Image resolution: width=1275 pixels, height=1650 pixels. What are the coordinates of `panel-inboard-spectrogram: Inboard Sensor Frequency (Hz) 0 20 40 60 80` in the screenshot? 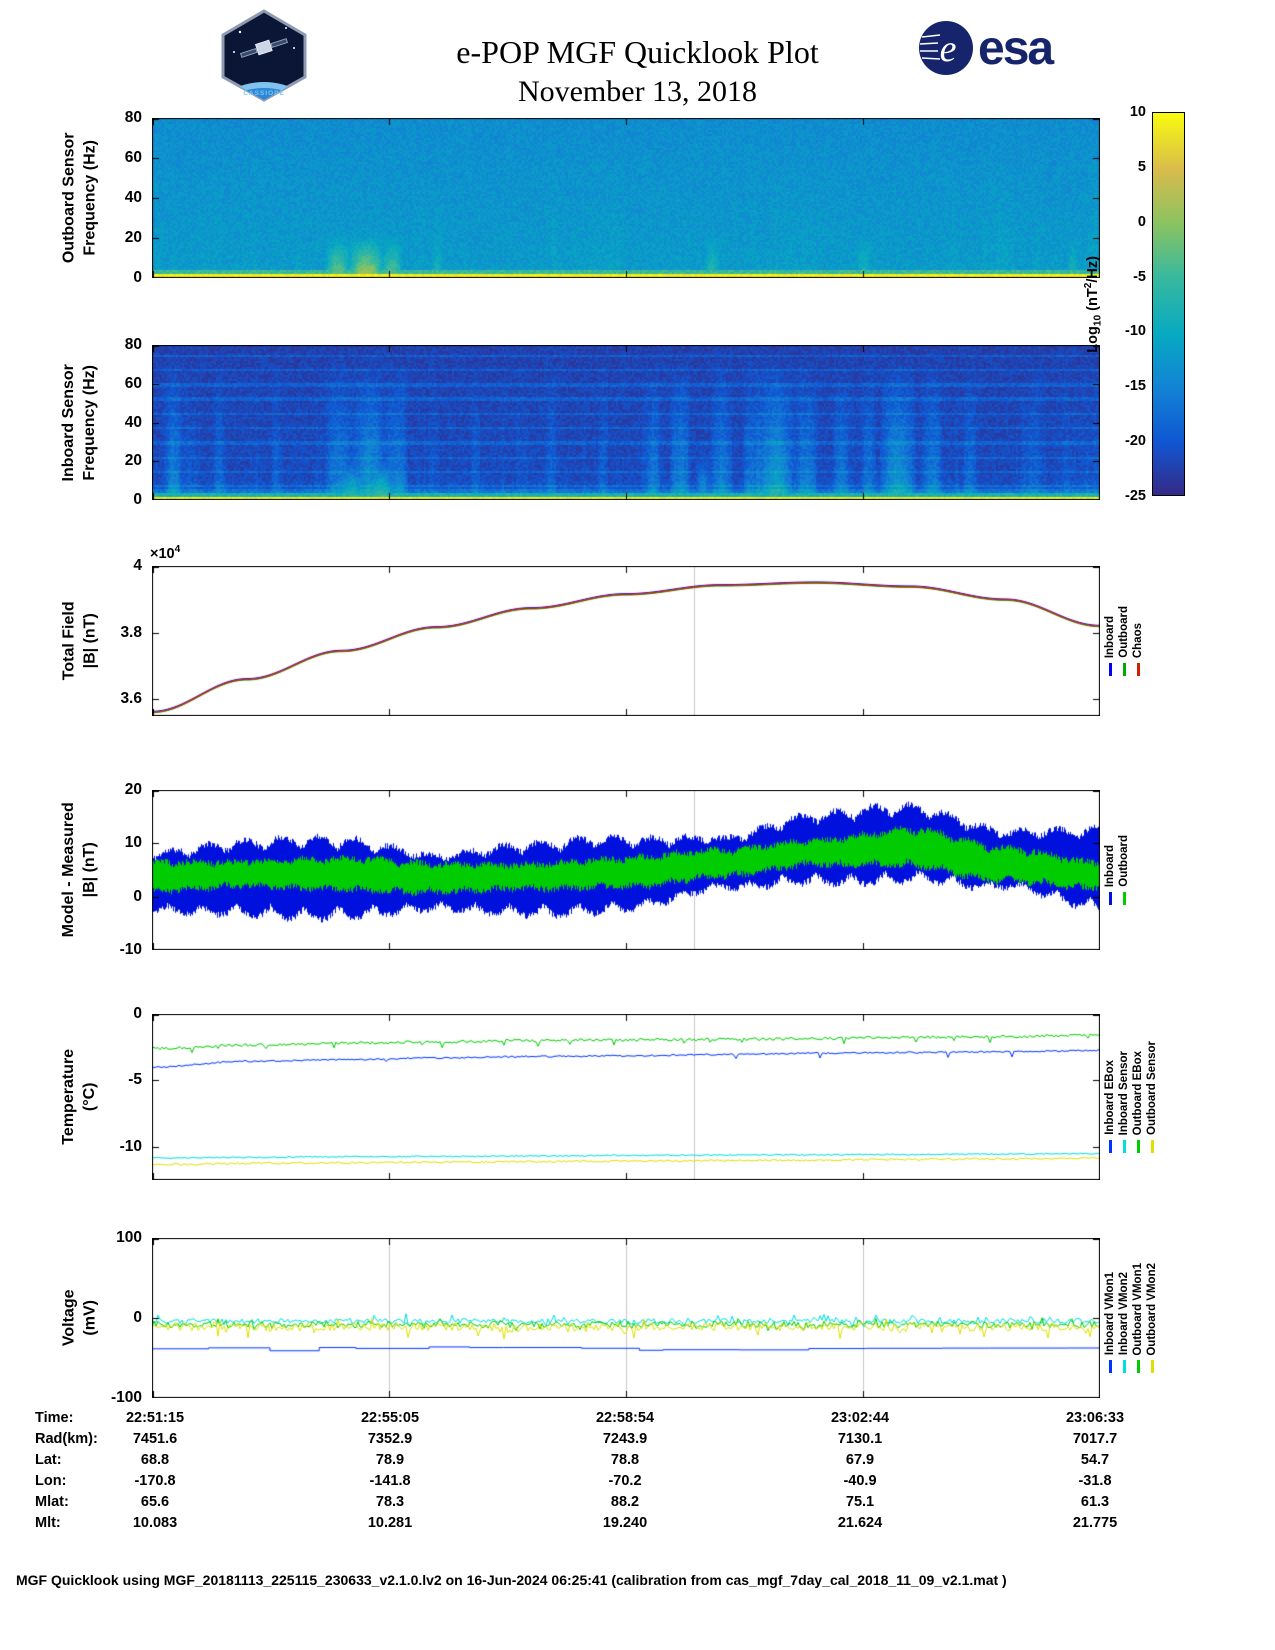 It's located at (637, 422).